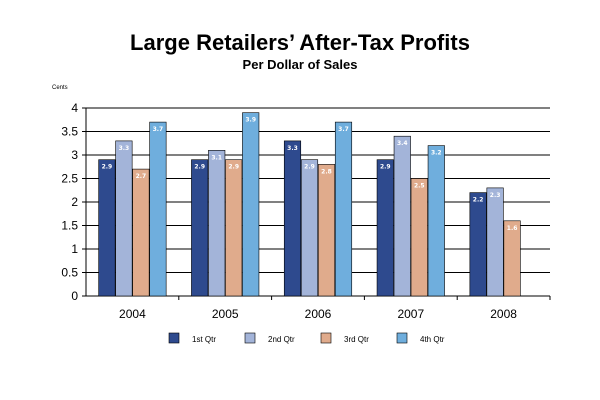 The width and height of the screenshot is (600, 400). What do you see at coordinates (216, 157) in the screenshot?
I see `data-label: 3.1` at bounding box center [216, 157].